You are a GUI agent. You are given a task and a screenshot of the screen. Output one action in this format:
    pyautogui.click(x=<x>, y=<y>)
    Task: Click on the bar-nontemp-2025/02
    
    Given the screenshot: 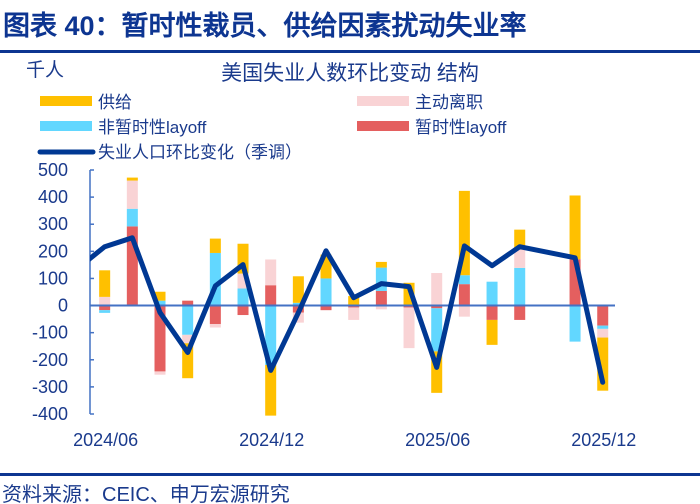 What is the action you would take?
    pyautogui.click(x=326, y=292)
    